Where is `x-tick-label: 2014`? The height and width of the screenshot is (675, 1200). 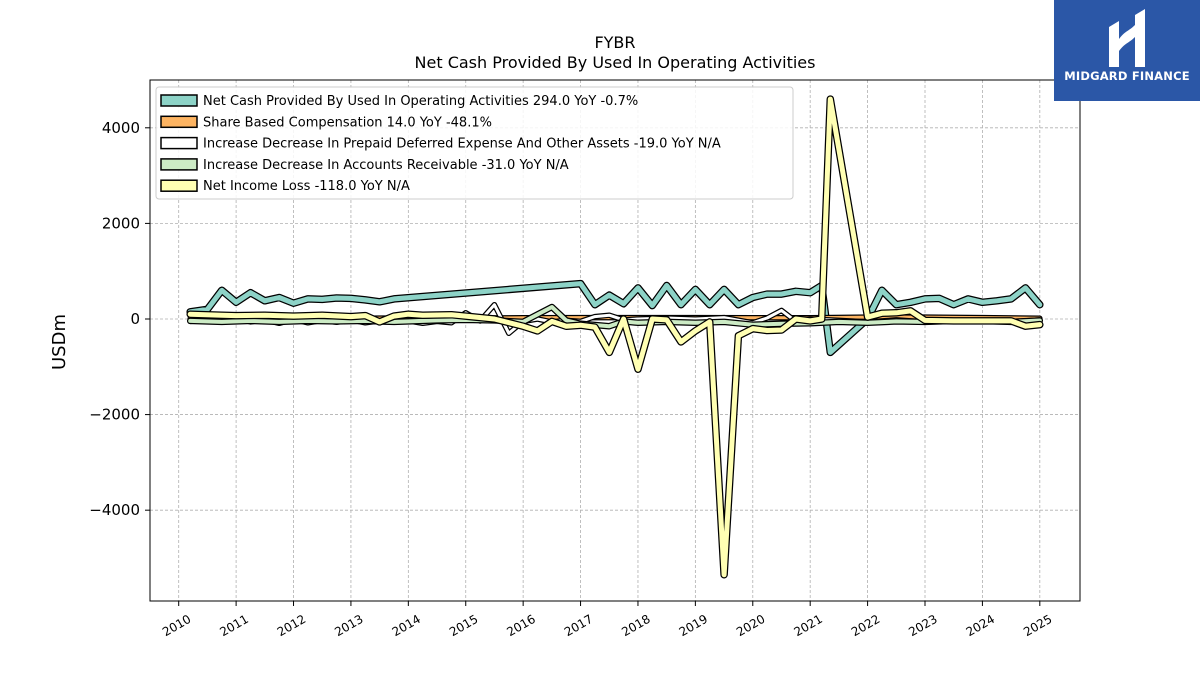
x-tick-label: 2014 is located at coordinates (406, 625).